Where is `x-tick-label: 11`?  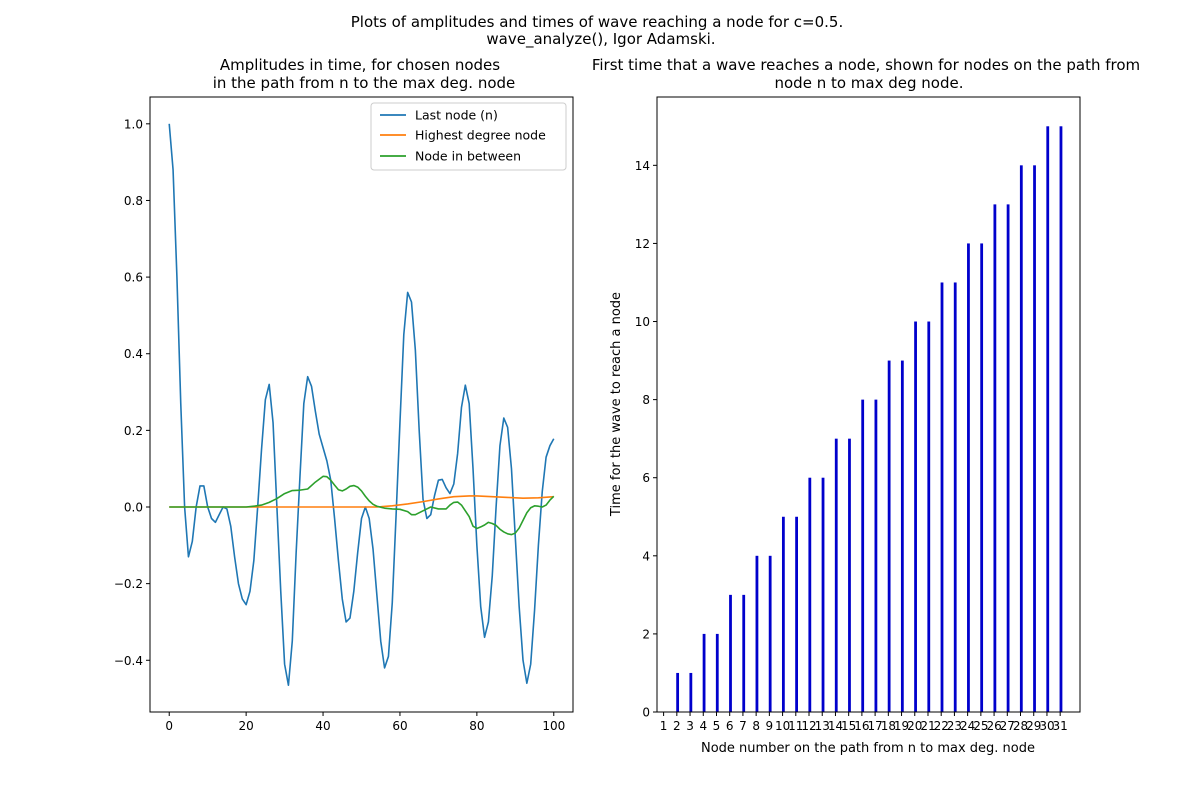 x-tick-label: 11 is located at coordinates (795, 726).